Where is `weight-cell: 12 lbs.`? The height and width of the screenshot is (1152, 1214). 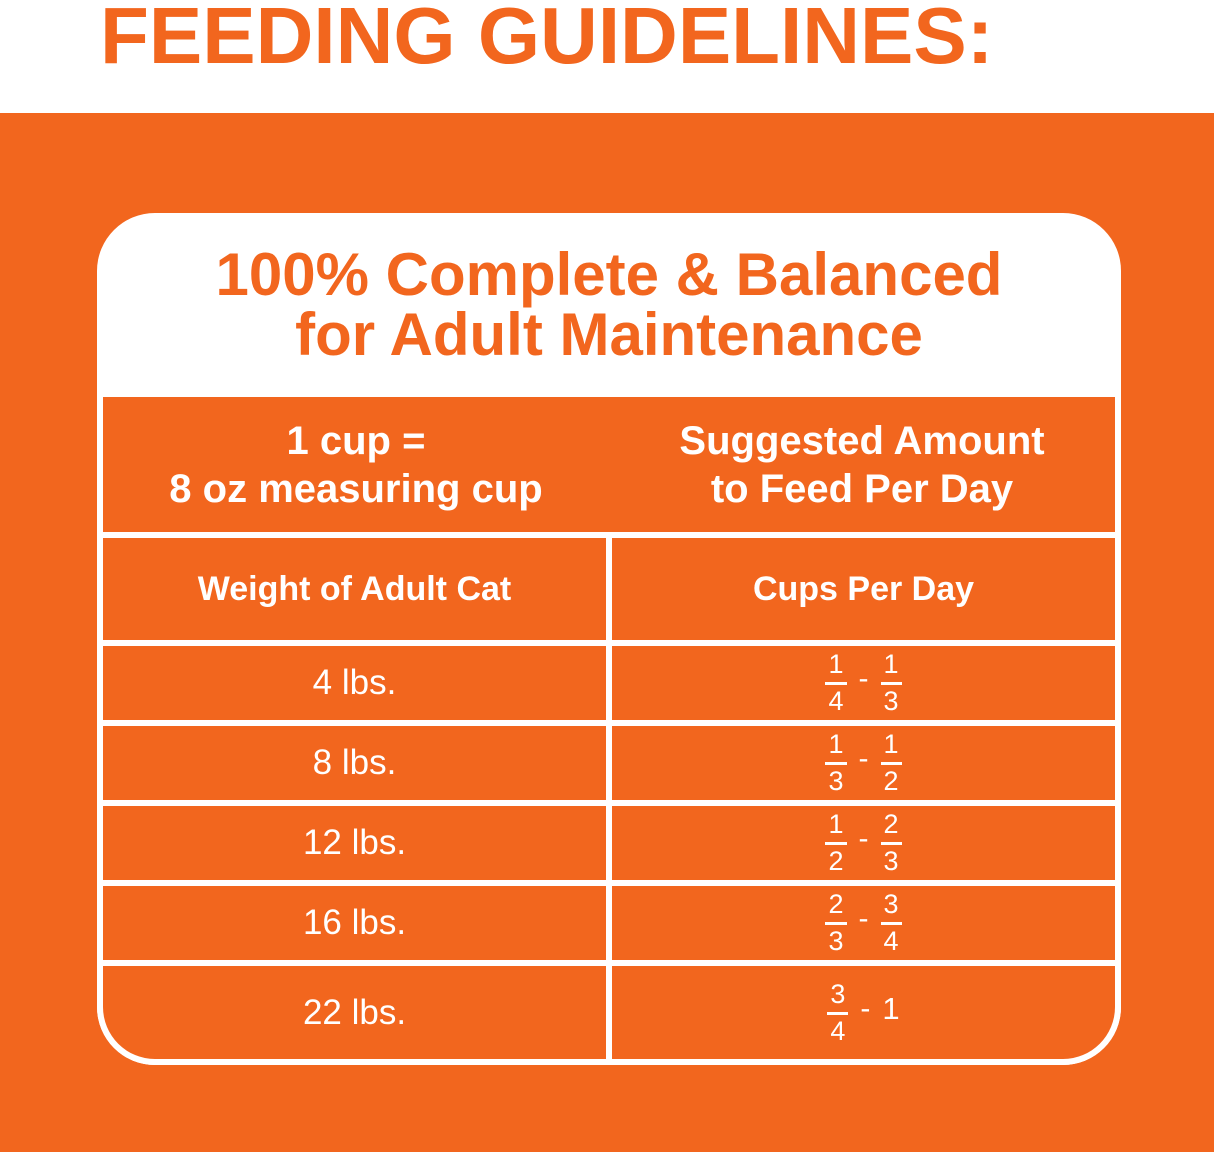
weight-cell: 12 lbs. is located at coordinates (354, 843).